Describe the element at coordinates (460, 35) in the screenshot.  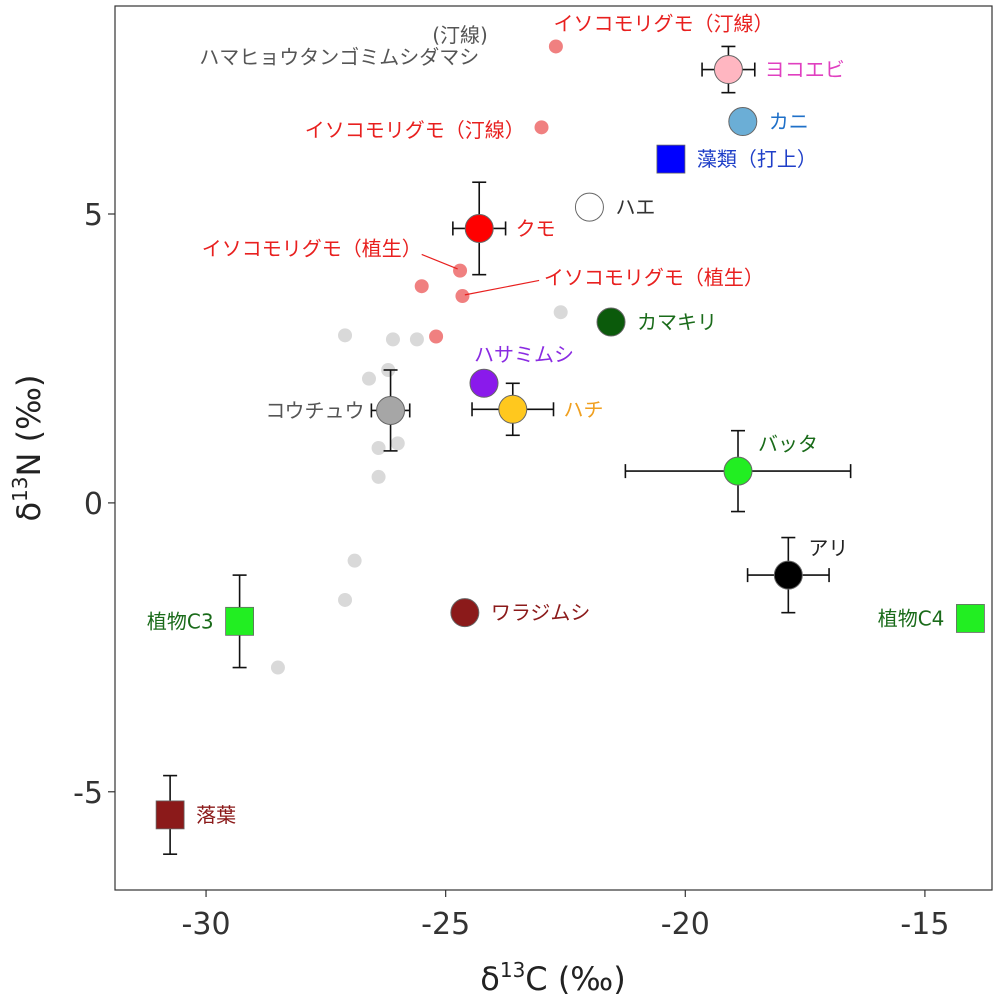
I see `annotation-label: (汀線)` at that location.